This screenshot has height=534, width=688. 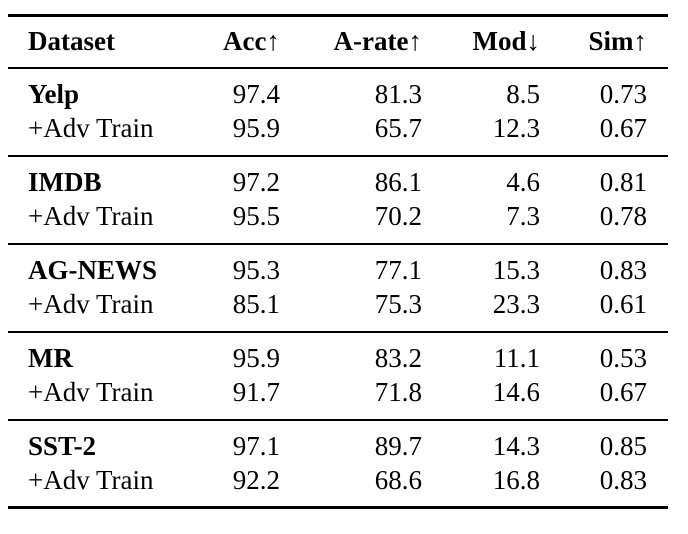 I want to click on mod-value: 8.5, so click(x=523, y=94).